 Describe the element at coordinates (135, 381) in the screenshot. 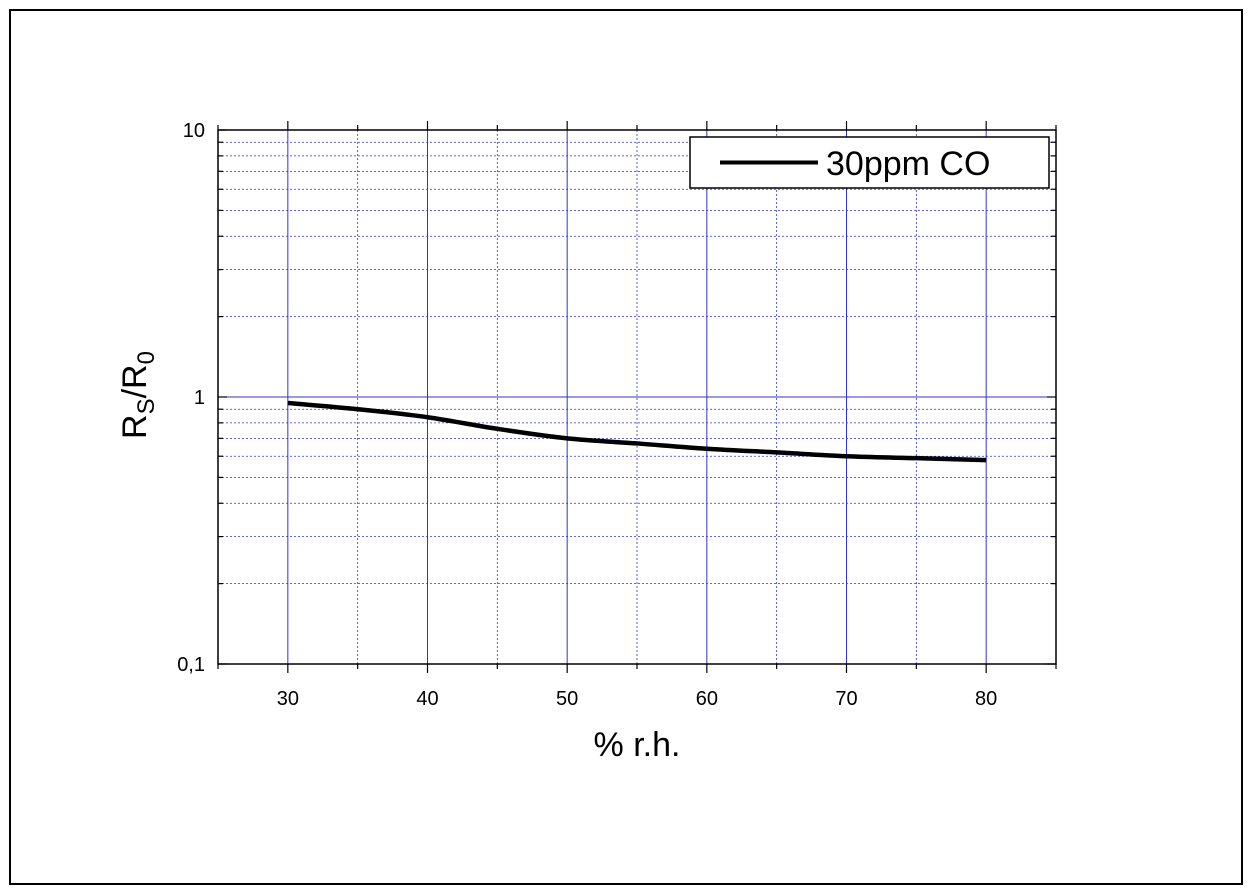

I see `y-axis-title-sep: /R` at that location.